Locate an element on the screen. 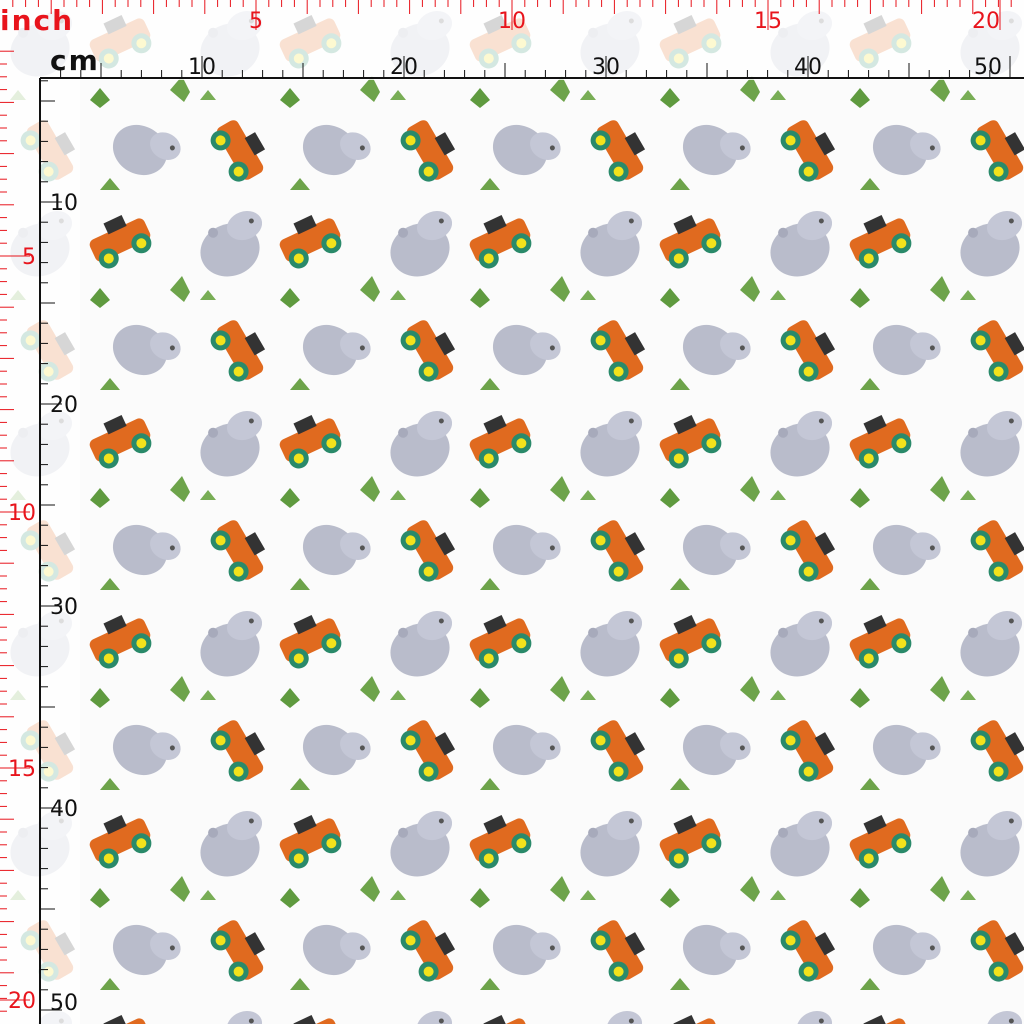  cm-unit: cm is located at coordinates (75, 60).